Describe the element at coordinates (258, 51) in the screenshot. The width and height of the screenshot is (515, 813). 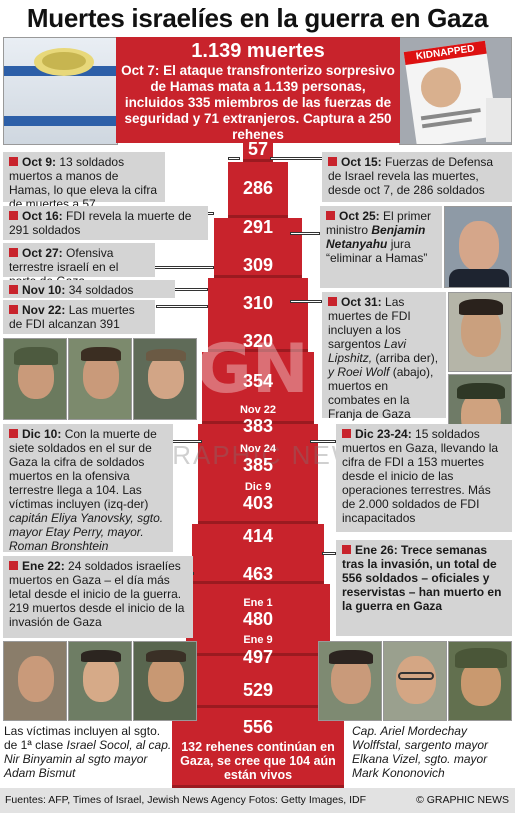
I see `total-deaths: 1.139 muertes` at that location.